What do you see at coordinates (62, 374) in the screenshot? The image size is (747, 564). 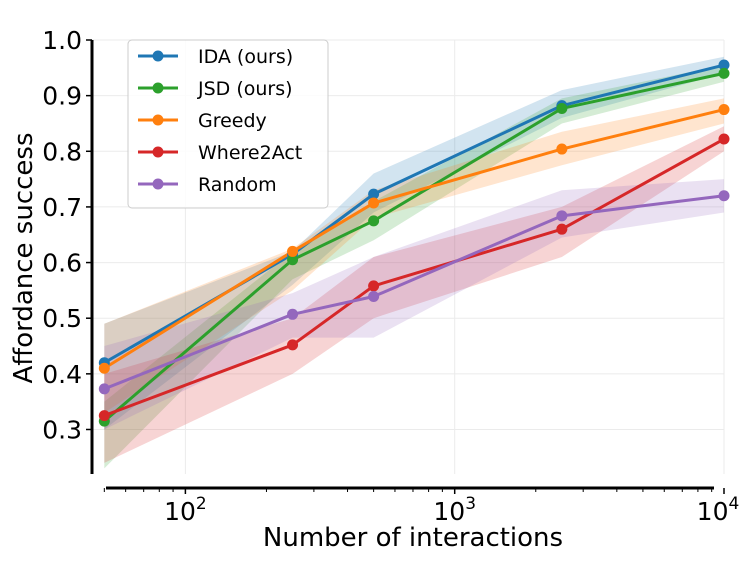 I see `y-tick-label: 0.4` at bounding box center [62, 374].